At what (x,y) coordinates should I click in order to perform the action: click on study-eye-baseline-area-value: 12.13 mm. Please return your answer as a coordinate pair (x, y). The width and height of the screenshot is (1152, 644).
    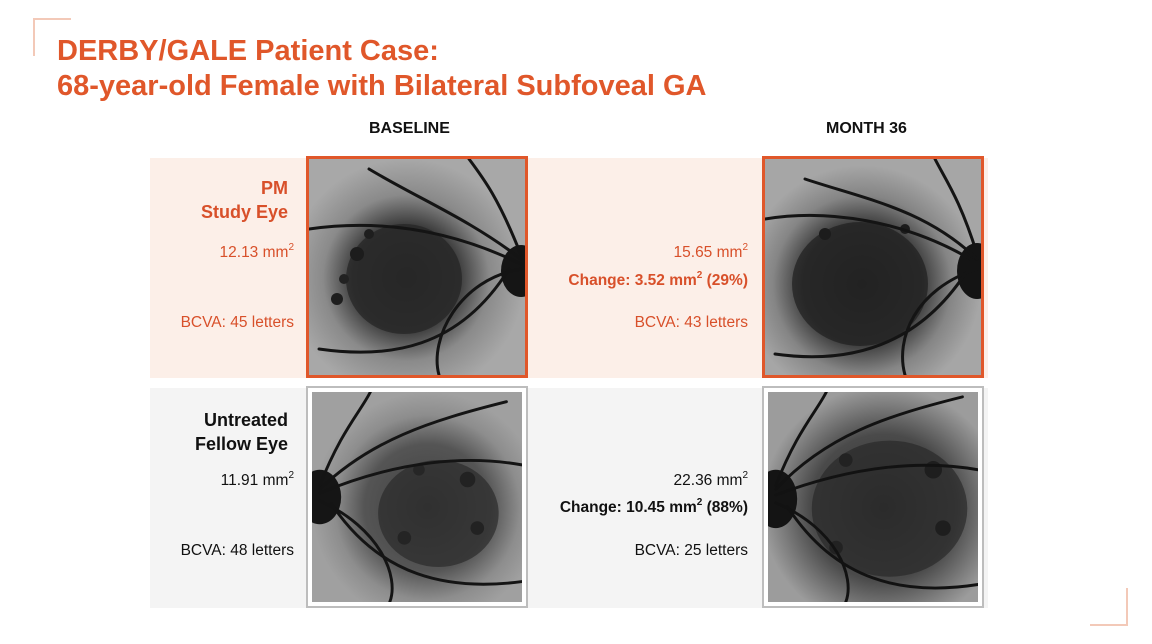
    Looking at the image, I should click on (254, 252).